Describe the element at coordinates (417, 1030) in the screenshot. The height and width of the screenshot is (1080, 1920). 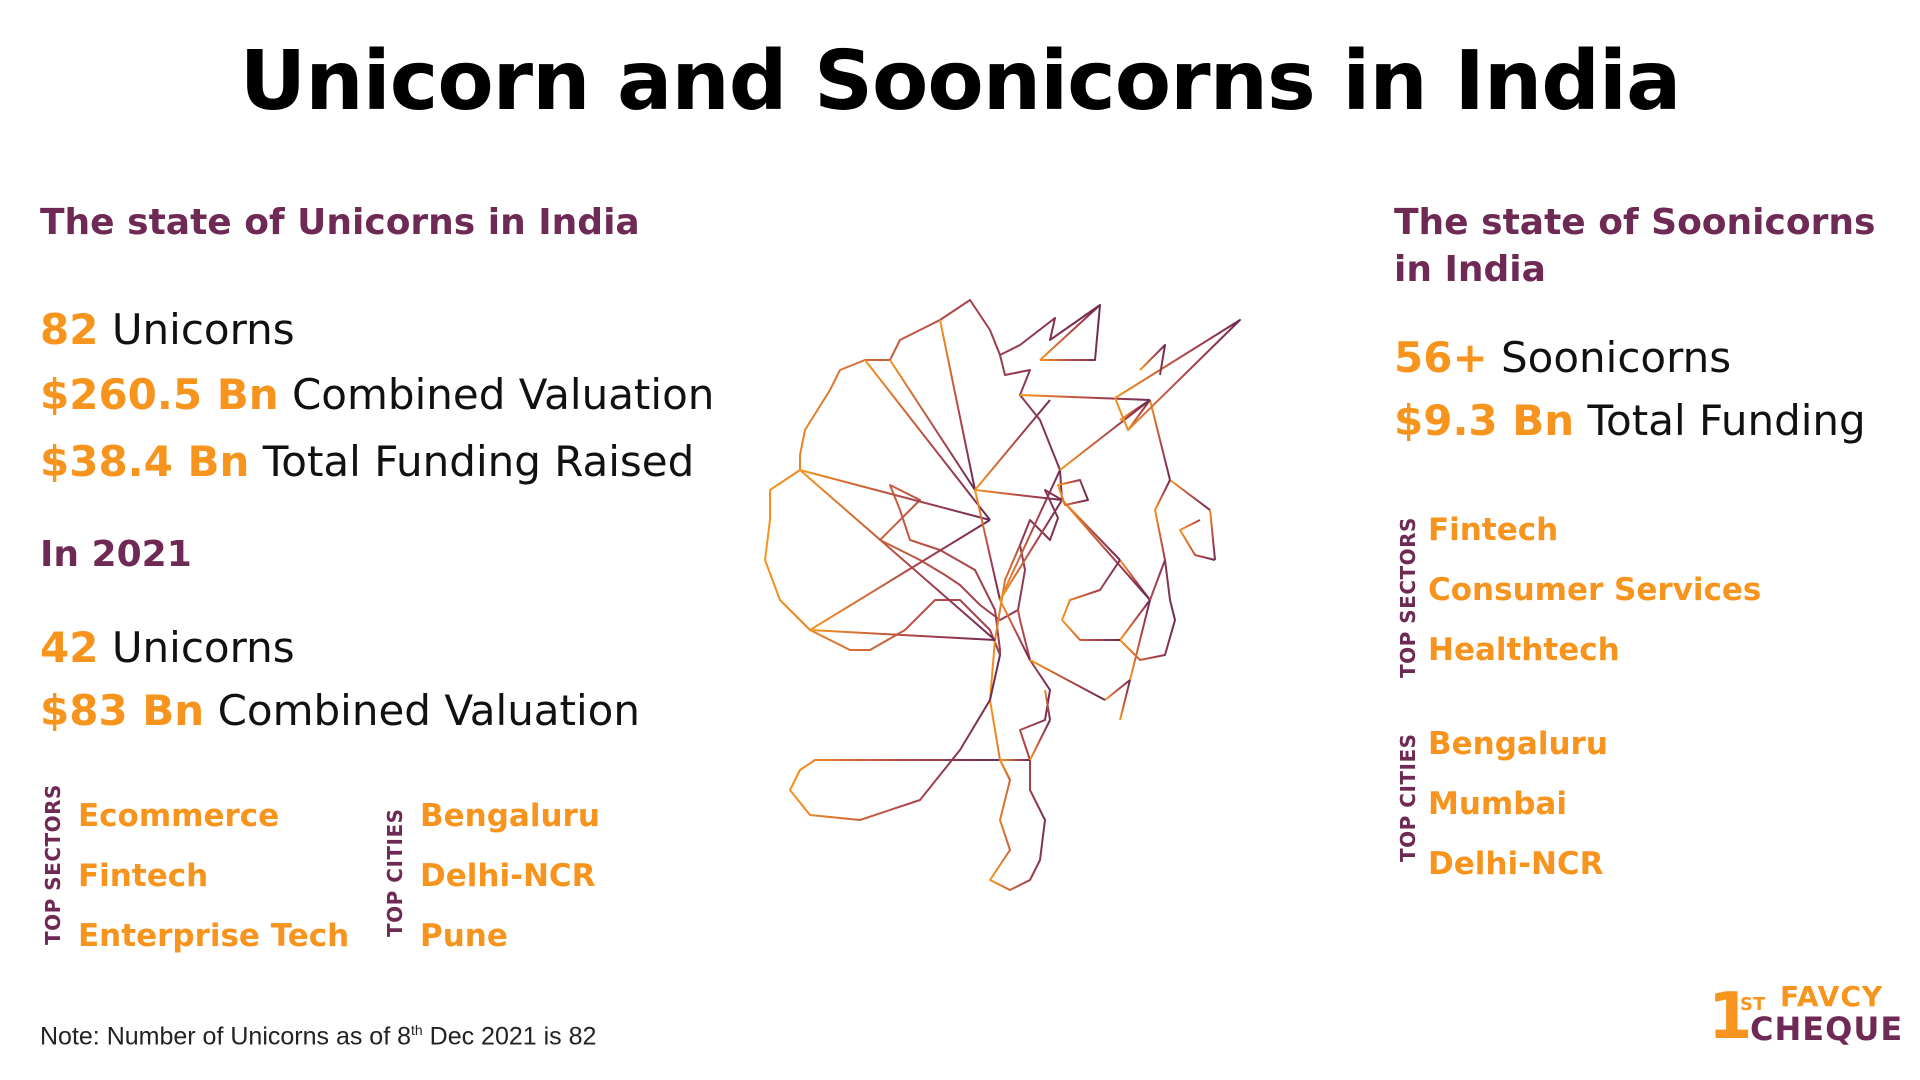
I see `footnote-sup: th` at that location.